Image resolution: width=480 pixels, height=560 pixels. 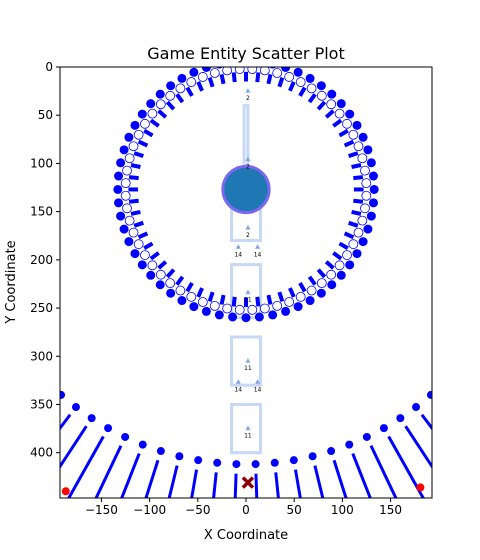 What do you see at coordinates (248, 98) in the screenshot?
I see `marker-label: 2` at bounding box center [248, 98].